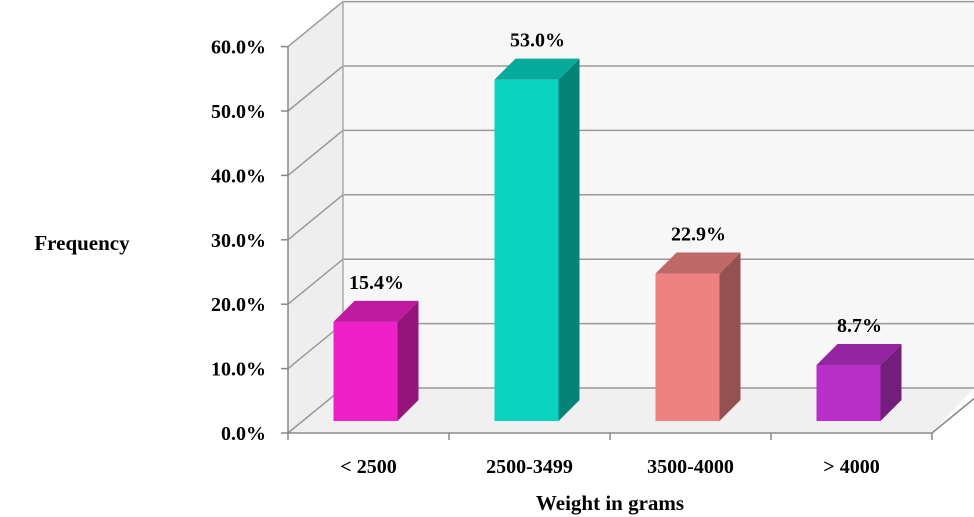  Describe the element at coordinates (698, 235) in the screenshot. I see `data-label: 22.9%` at that location.